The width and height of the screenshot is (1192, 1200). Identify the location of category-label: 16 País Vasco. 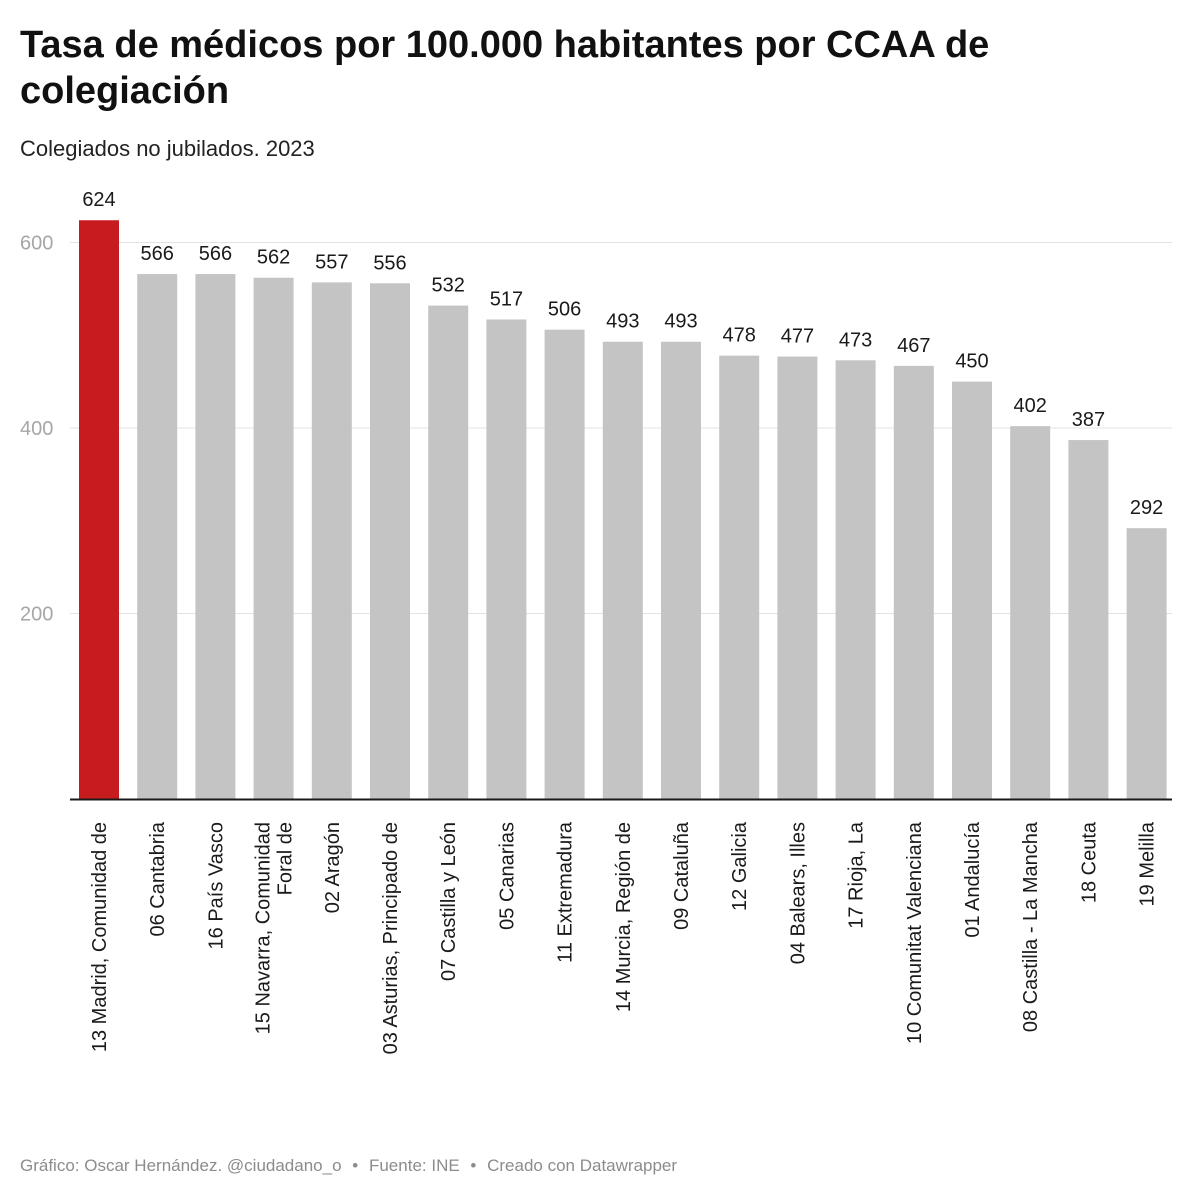
(216, 885).